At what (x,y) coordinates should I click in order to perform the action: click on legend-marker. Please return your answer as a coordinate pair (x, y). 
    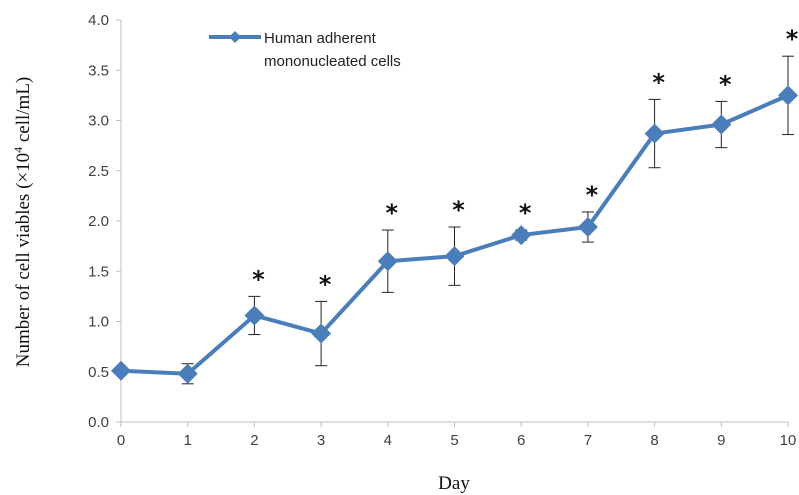
    Looking at the image, I should click on (235, 37).